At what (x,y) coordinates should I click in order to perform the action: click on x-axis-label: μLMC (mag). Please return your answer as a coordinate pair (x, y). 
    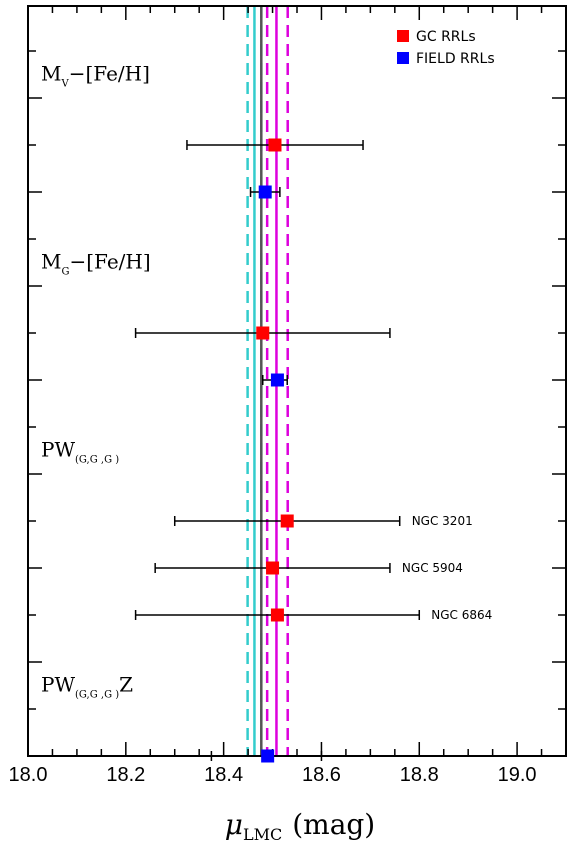
    Looking at the image, I should click on (300, 826).